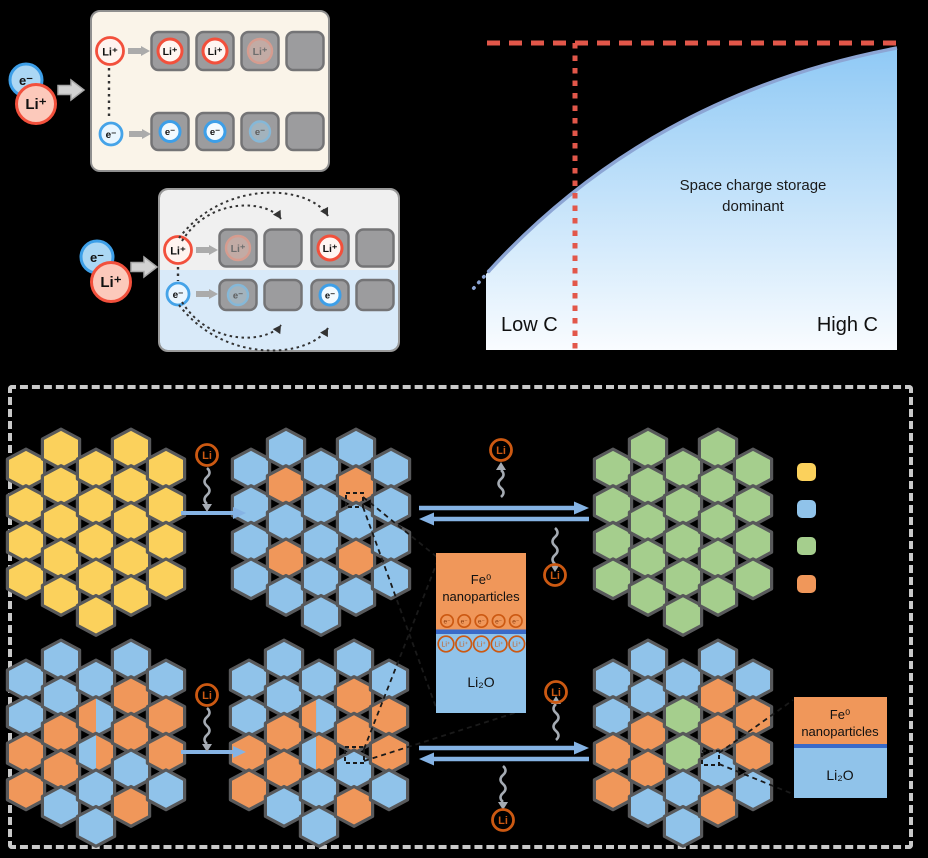 The height and width of the screenshot is (858, 928). Describe the element at coordinates (847, 325) in the screenshot. I see `x-axis-high-c-label: High C` at that location.